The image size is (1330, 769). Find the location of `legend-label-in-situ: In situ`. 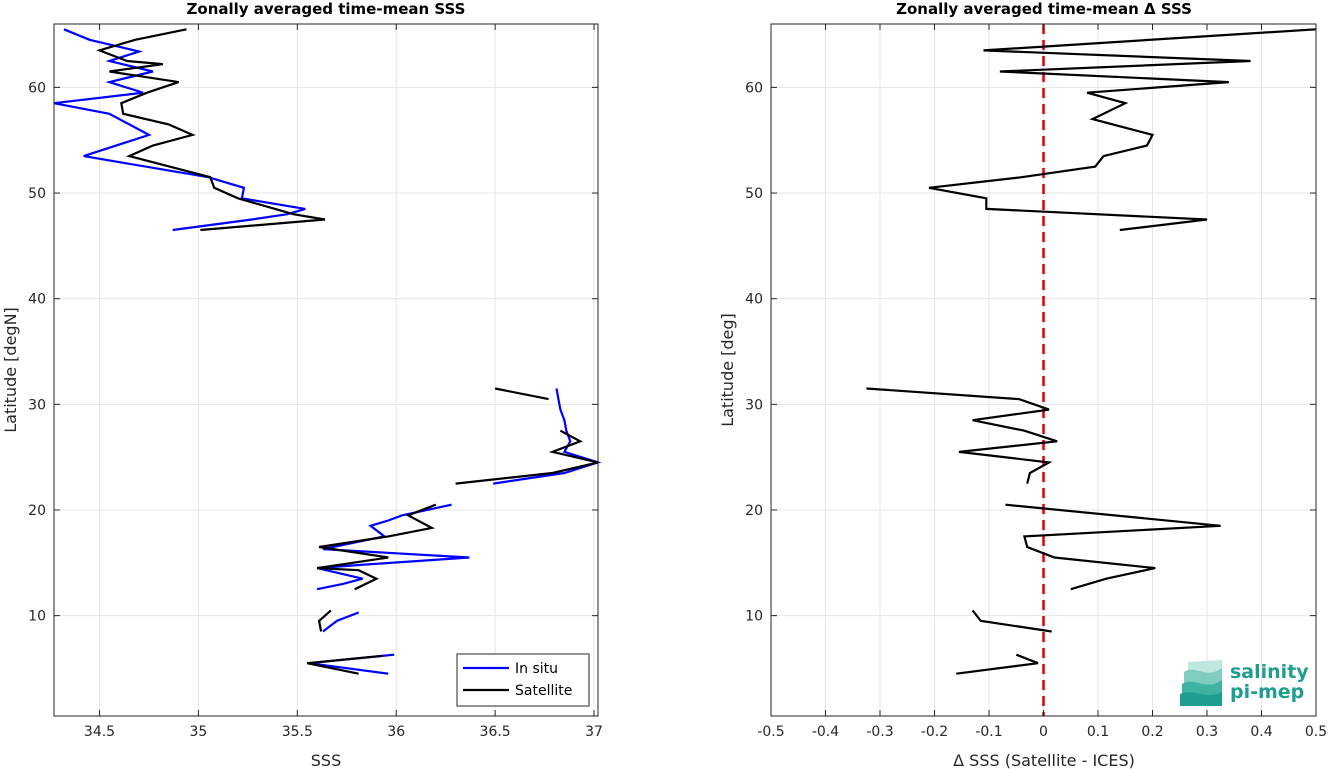

legend-label-in-situ: In situ is located at coordinates (536, 669).